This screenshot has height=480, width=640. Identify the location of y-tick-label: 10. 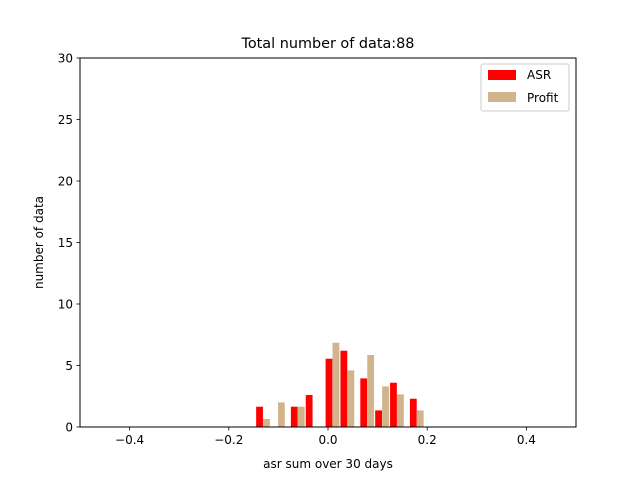
(65, 304).